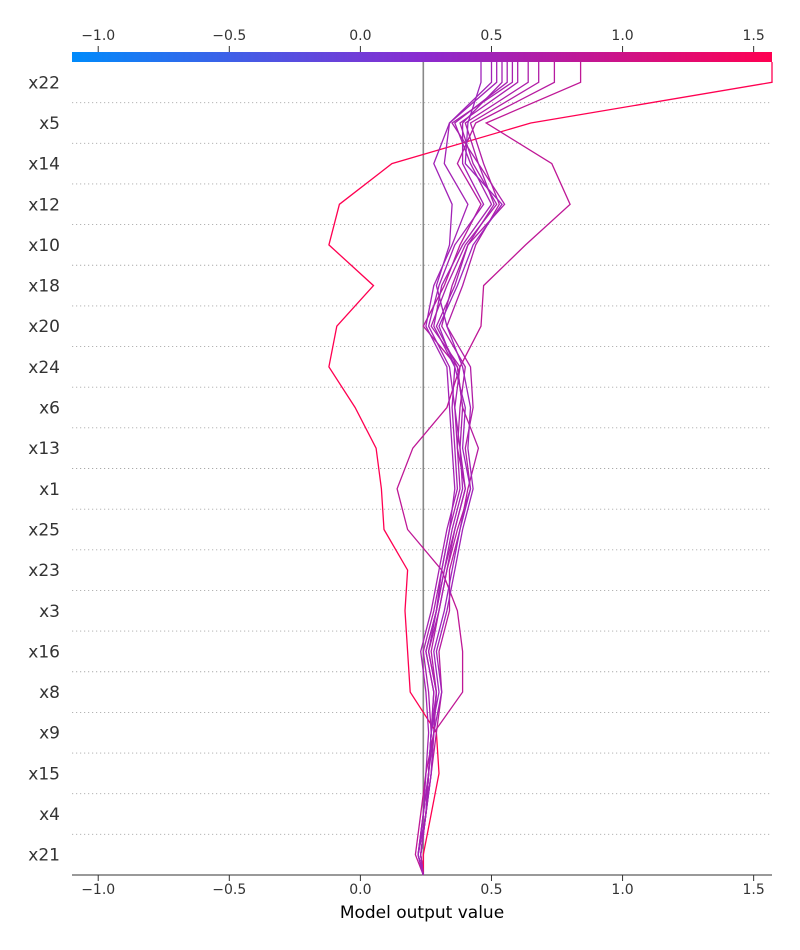  Describe the element at coordinates (49, 612) in the screenshot. I see `feature-label-x3: x3` at that location.